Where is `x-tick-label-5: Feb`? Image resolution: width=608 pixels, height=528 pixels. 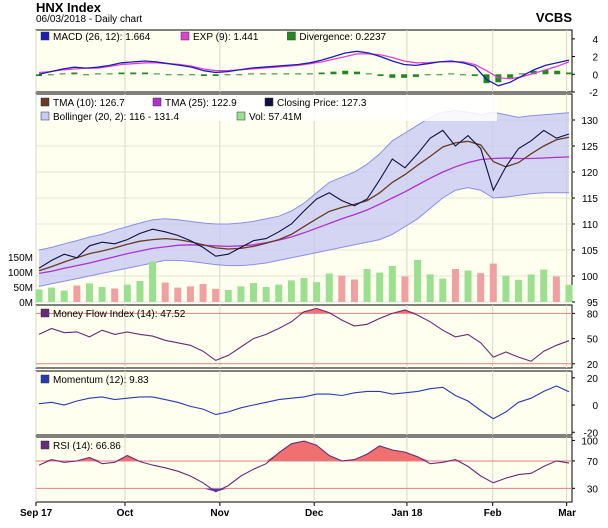
x-tick-label-5: Feb is located at coordinates (493, 513).